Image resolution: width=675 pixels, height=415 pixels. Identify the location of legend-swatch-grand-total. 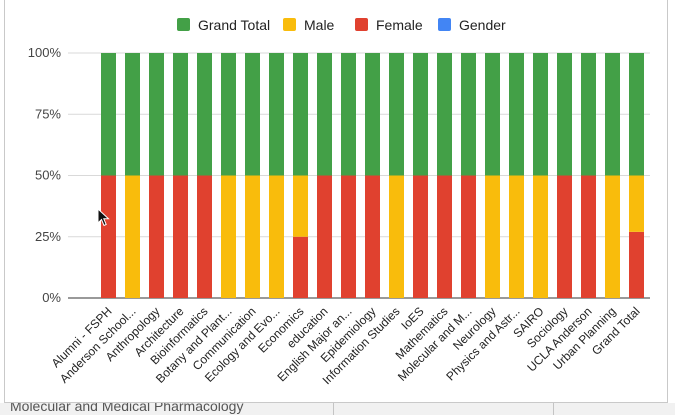
(183, 24).